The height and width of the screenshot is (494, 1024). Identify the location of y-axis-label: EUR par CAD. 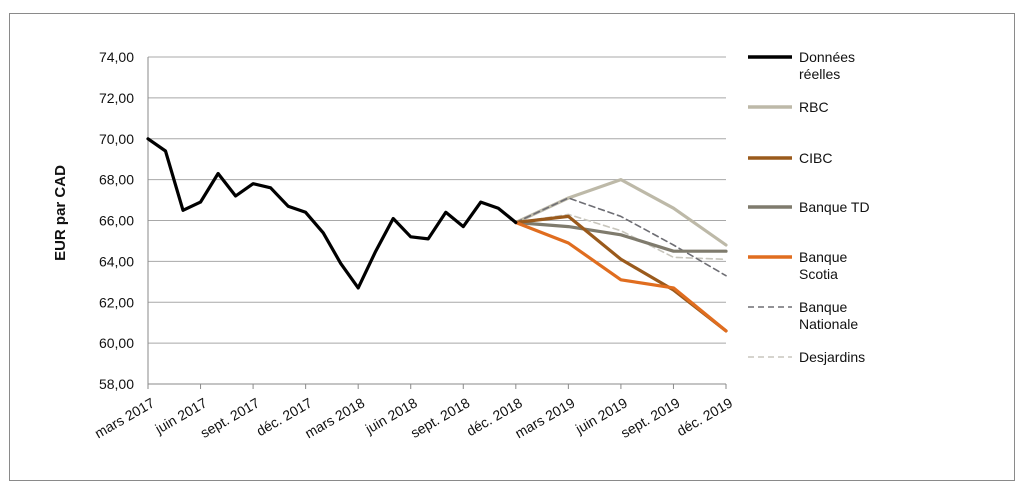
(60, 213).